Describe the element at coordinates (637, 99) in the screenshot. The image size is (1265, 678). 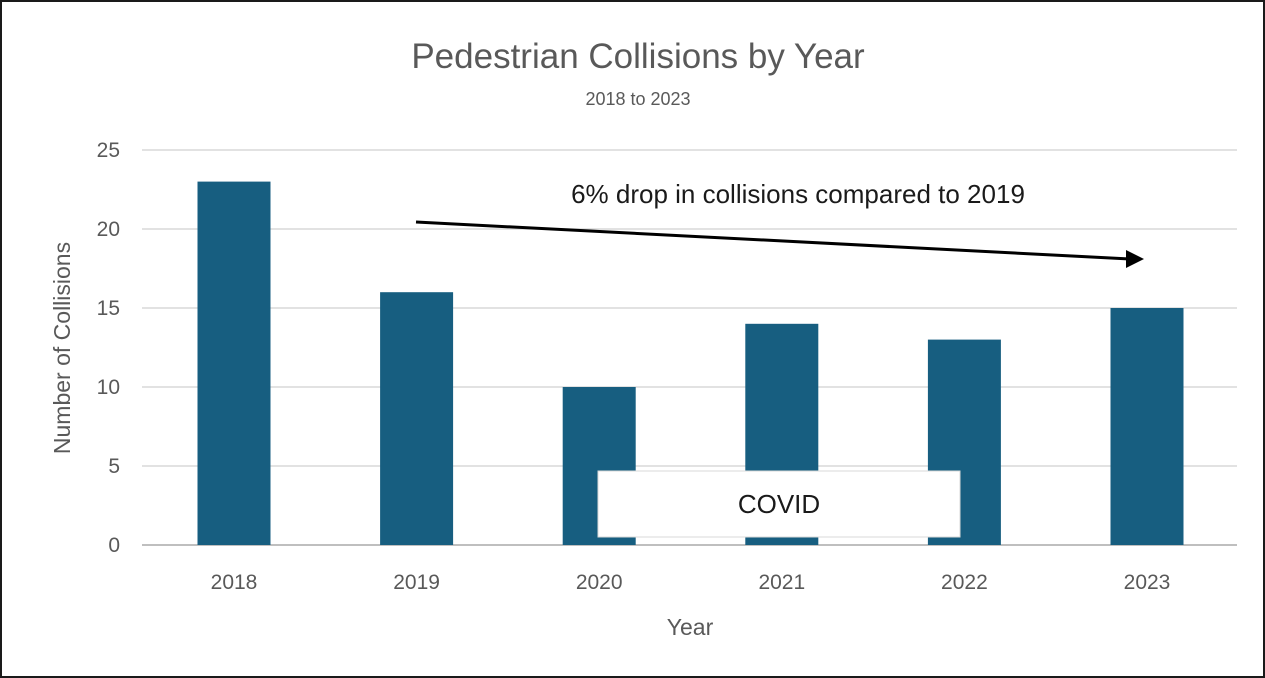
I see `chart-subtitle: 2018 to 2023` at that location.